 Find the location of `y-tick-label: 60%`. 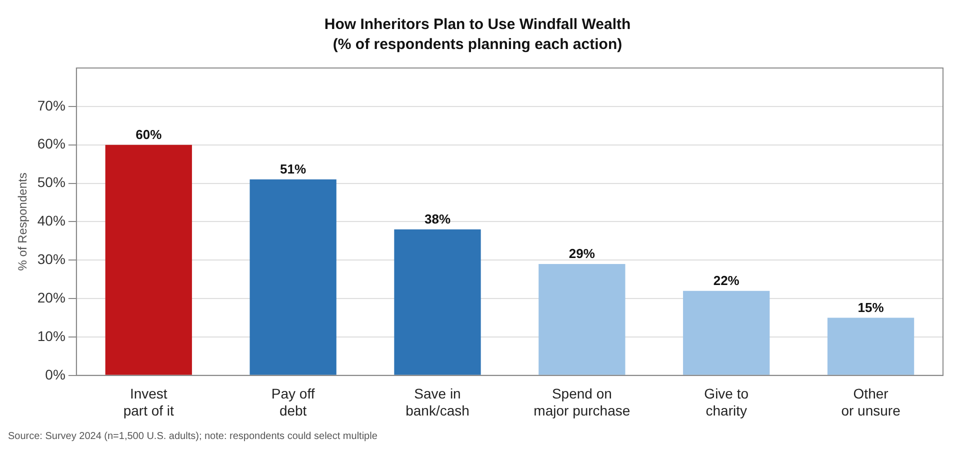

y-tick-label: 60% is located at coordinates (51, 144).